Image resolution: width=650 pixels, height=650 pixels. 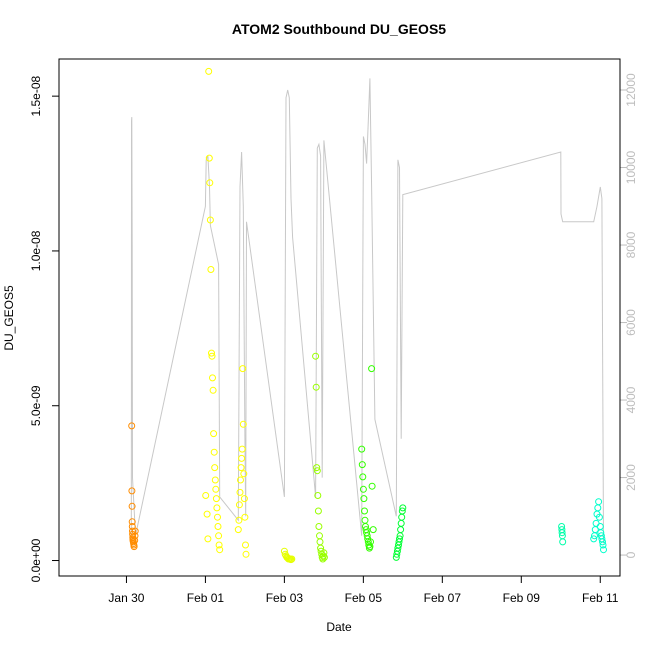 What do you see at coordinates (631, 322) in the screenshot?
I see `y2-tick-label: 6000` at bounding box center [631, 322].